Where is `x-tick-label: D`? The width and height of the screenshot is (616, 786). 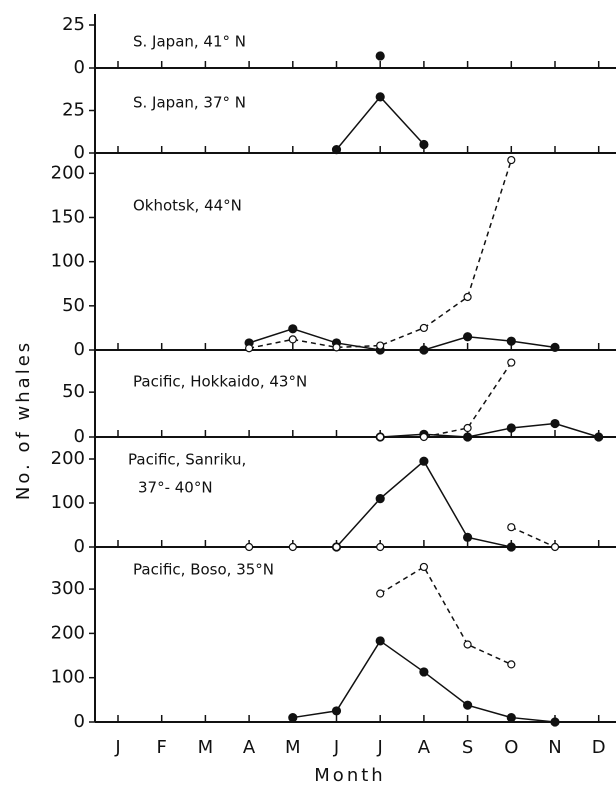
x-tick-label: D is located at coordinates (599, 747).